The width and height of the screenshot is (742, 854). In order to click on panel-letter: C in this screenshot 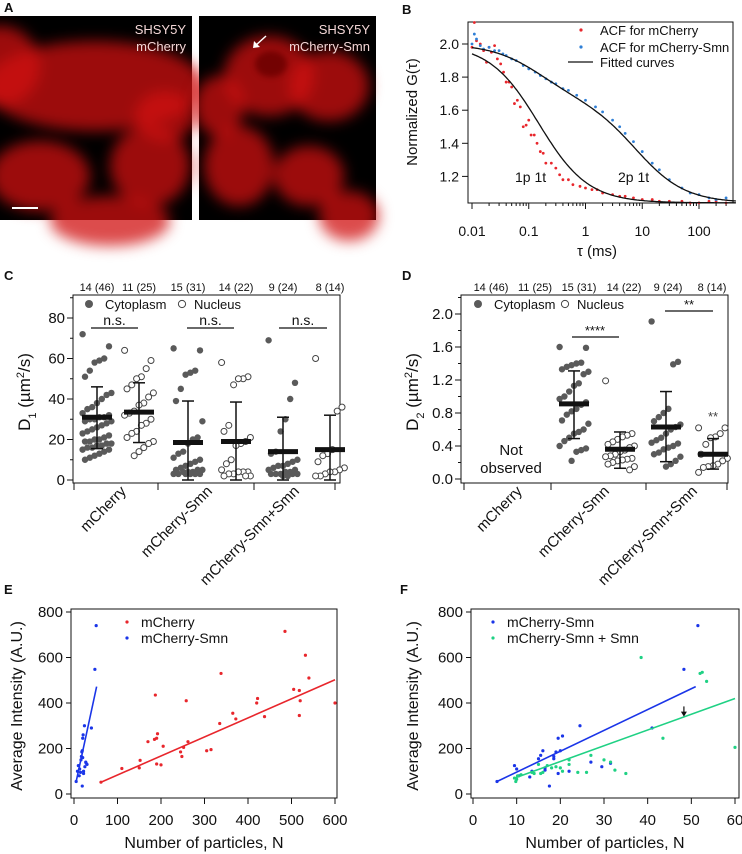, I will do `click(9, 275)`.